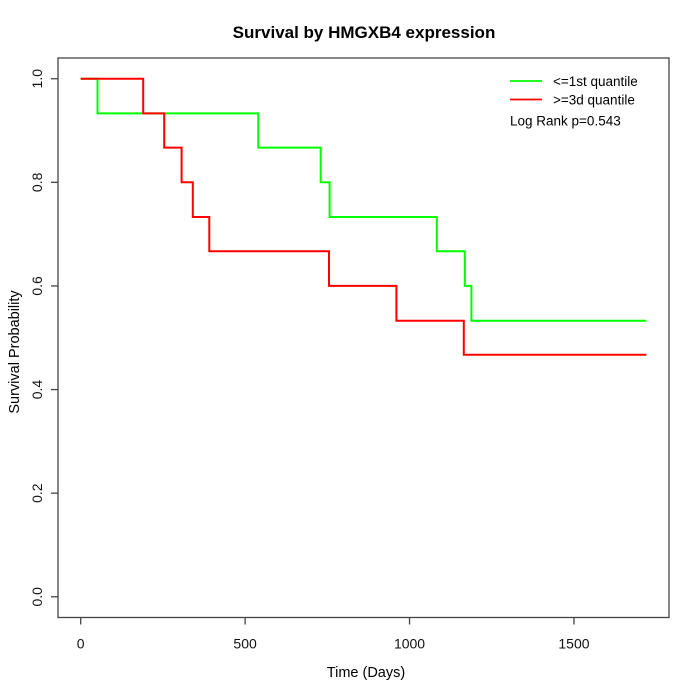  I want to click on y-tick-label: 0.2, so click(37, 493).